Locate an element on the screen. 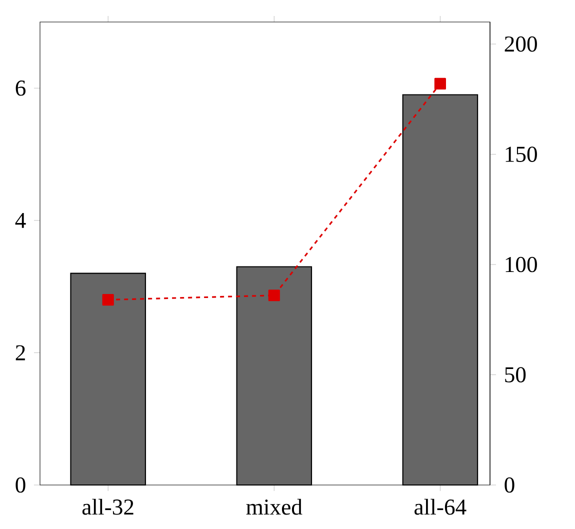 The height and width of the screenshot is (529, 575). y2-tick-label: 0 is located at coordinates (509, 485).